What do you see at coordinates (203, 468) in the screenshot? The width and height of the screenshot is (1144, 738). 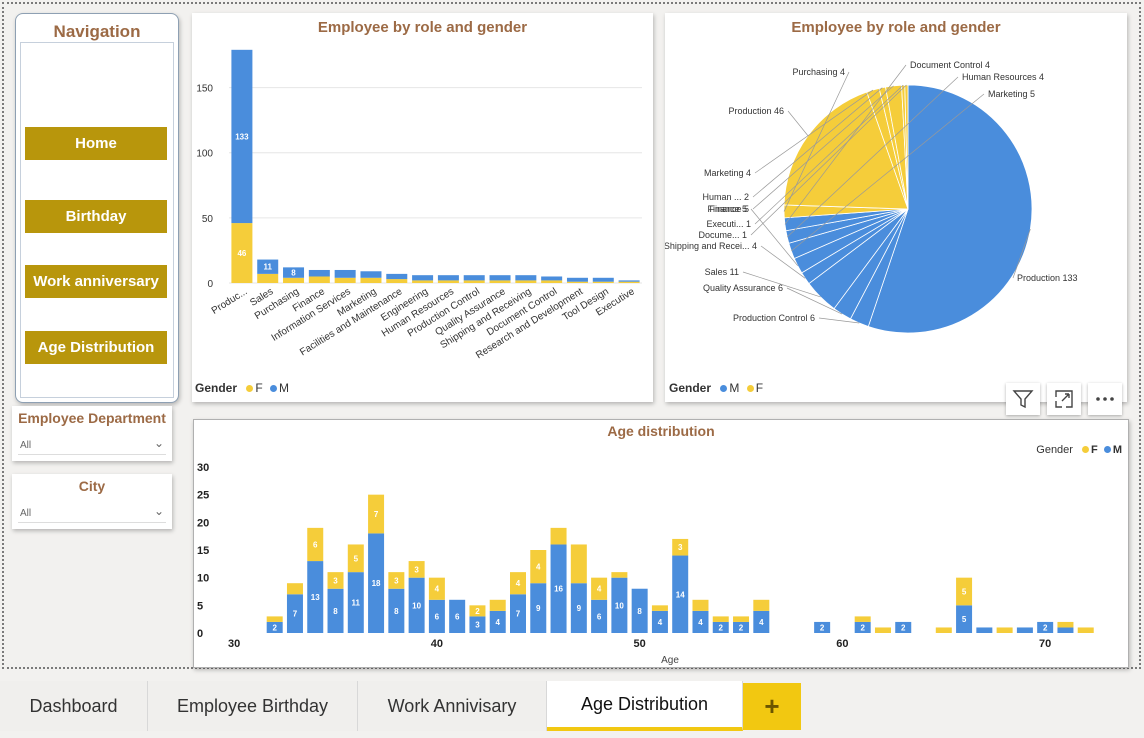 I see `y-tick-label: 30` at bounding box center [203, 468].